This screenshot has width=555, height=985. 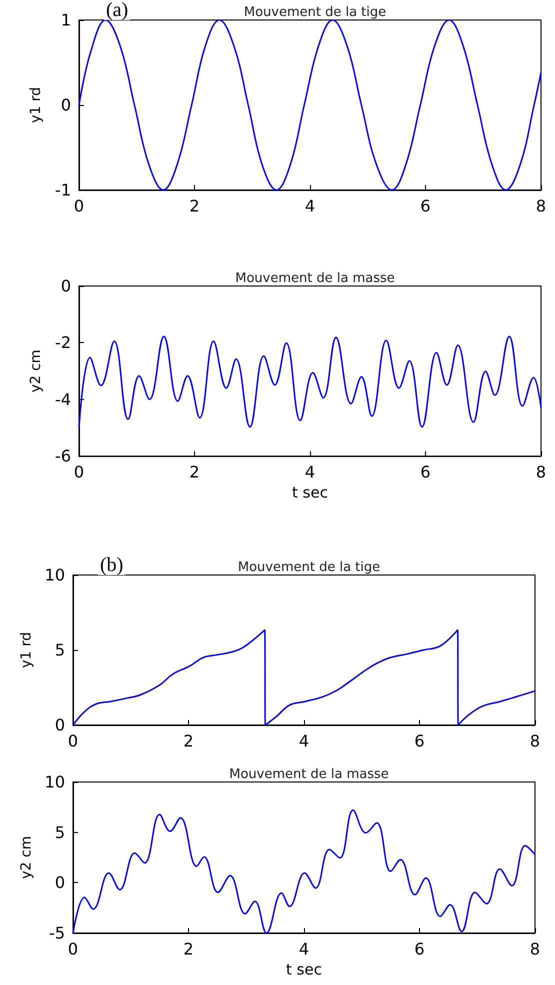 I want to click on annotation: (a), so click(x=117, y=10).